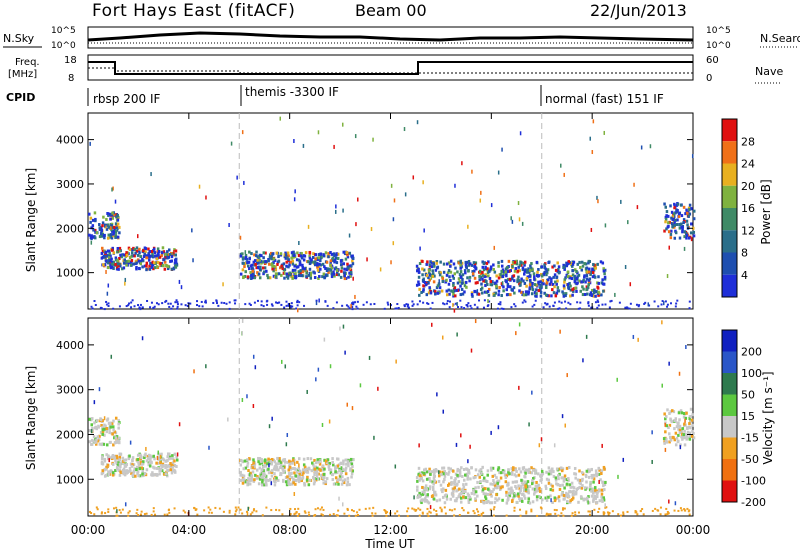 The image size is (800, 554). What do you see at coordinates (189, 530) in the screenshot?
I see `x-tick-label: 04:00` at bounding box center [189, 530].